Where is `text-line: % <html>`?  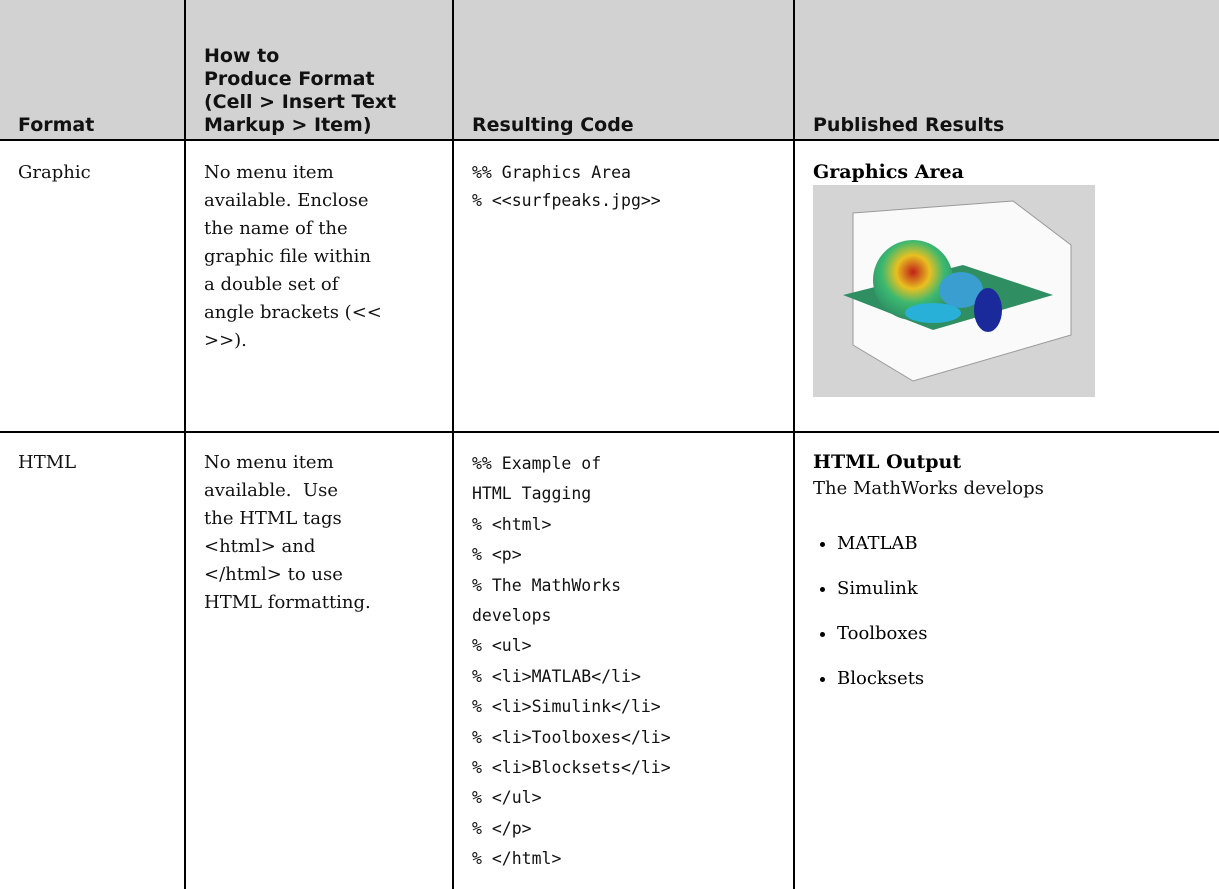 text-line: % <html> is located at coordinates (512, 524).